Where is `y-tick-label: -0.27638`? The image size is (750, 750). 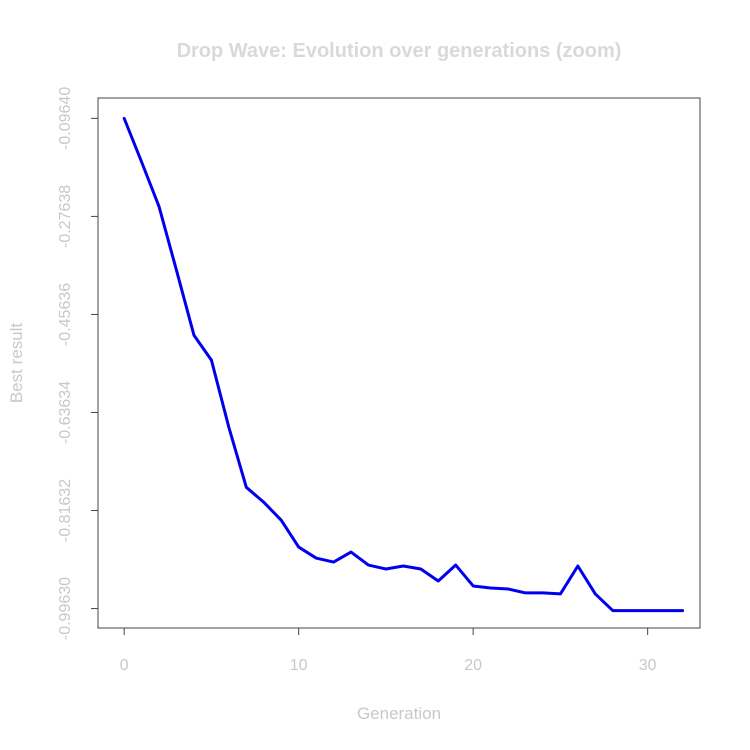 y-tick-label: -0.27638 is located at coordinates (65, 216).